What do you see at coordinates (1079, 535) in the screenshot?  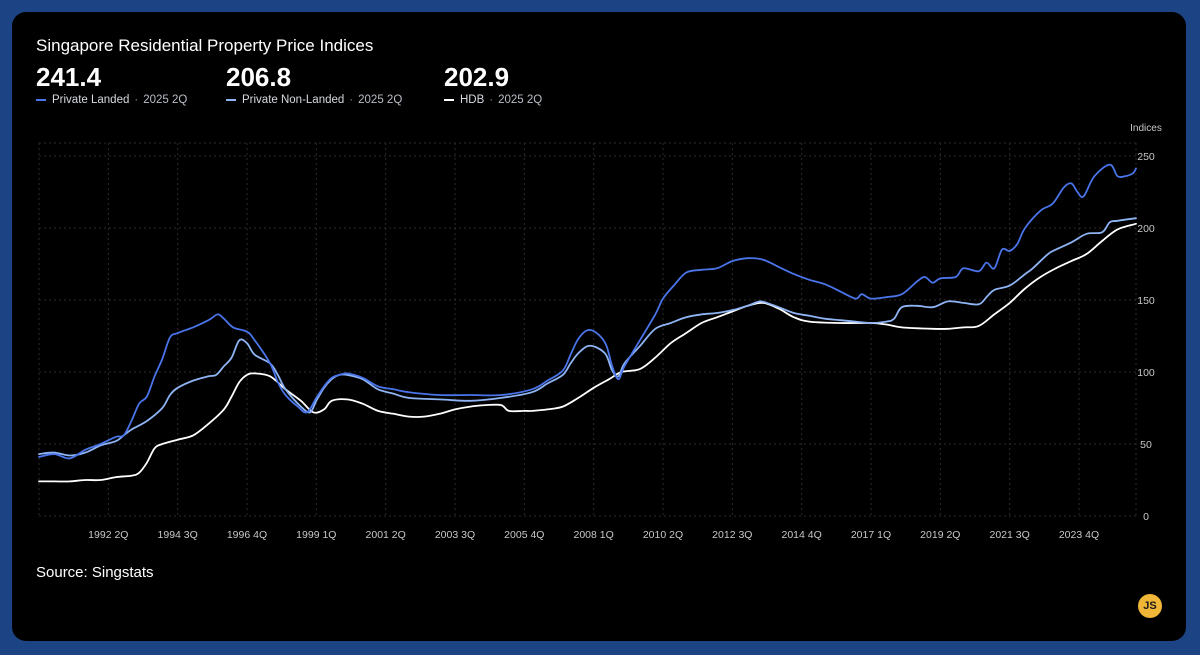 I see `x-tick-label: 2023 4Q` at bounding box center [1079, 535].